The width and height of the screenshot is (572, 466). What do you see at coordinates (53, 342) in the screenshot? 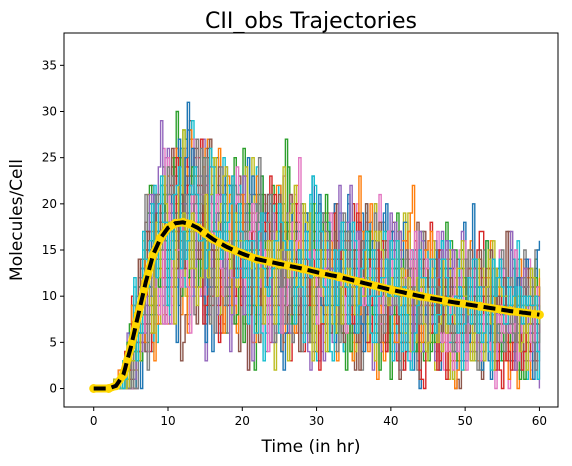
I see `y-tick-label: 5` at bounding box center [53, 342].